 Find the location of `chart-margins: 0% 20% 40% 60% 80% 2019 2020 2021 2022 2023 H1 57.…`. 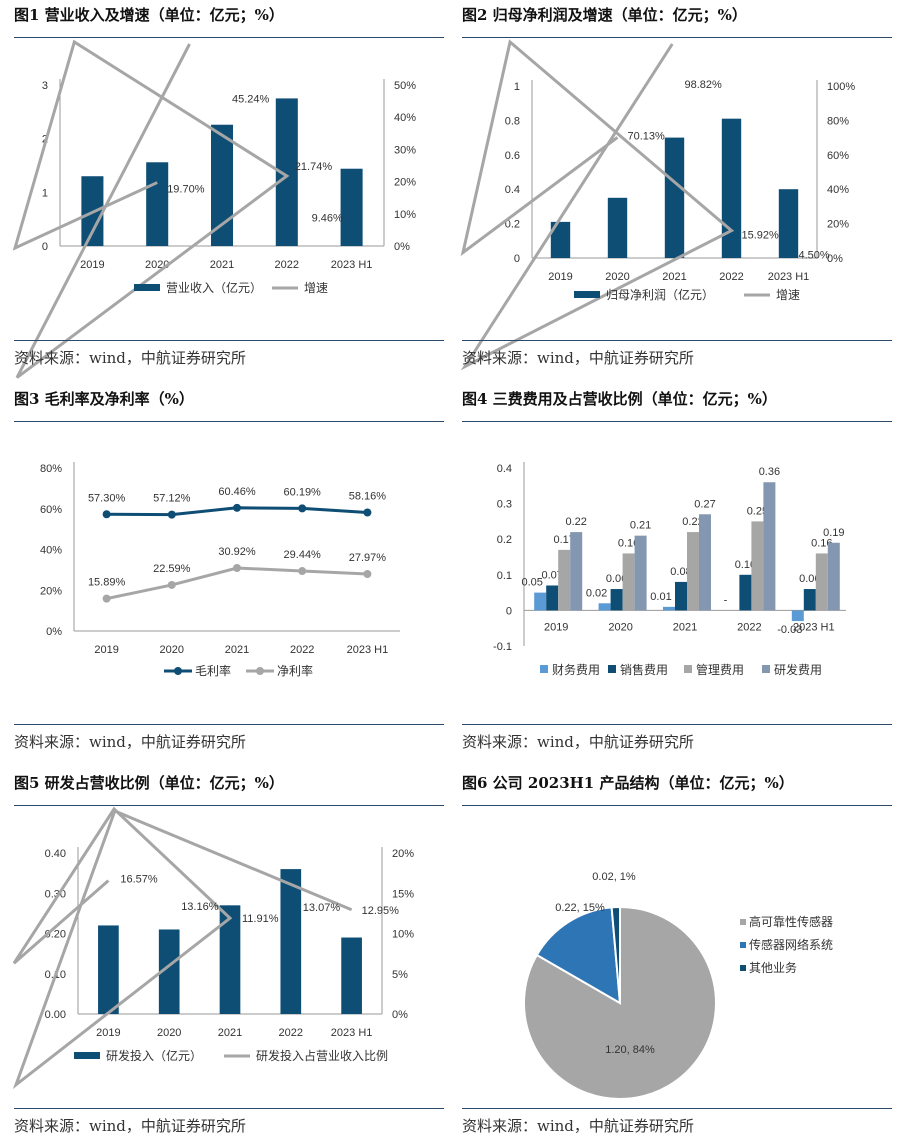

chart-margins: 0% 20% 40% 60% 80% 2019 2020 2021 2022 2023 H1 57.… is located at coordinates (220, 570).